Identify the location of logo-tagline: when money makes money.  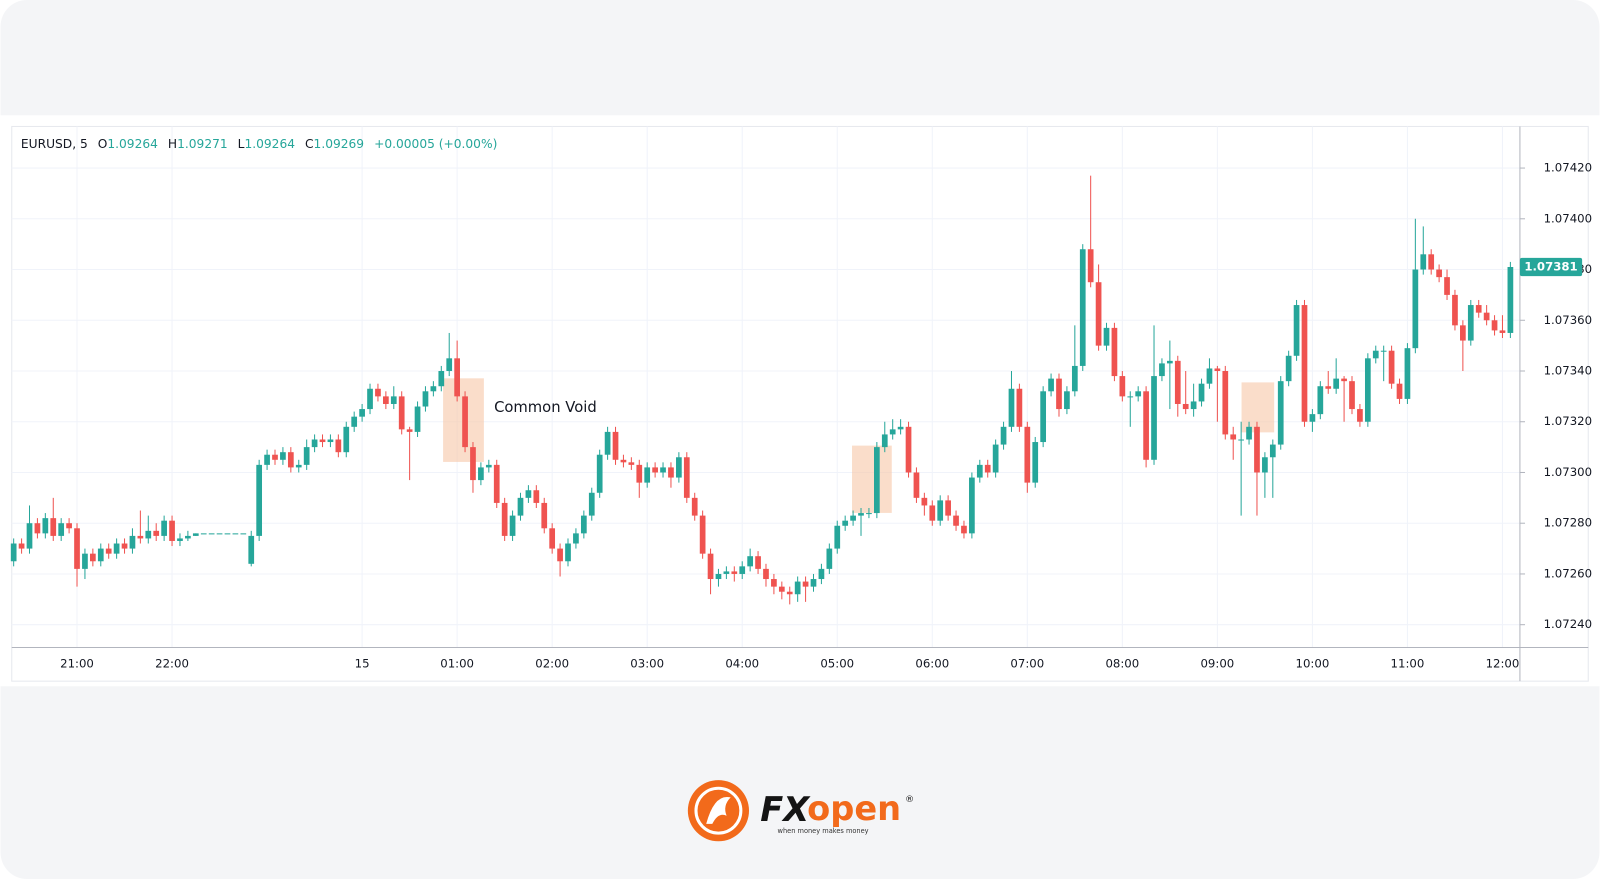
(823, 831).